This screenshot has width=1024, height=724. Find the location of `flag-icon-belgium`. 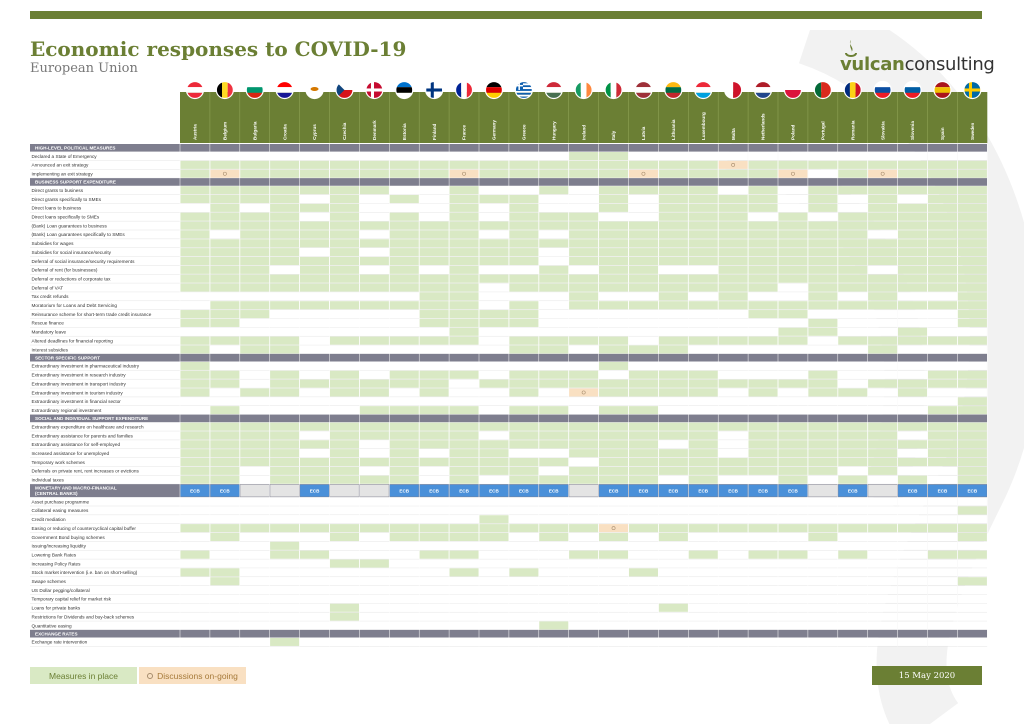

flag-icon-belgium is located at coordinates (225, 90).